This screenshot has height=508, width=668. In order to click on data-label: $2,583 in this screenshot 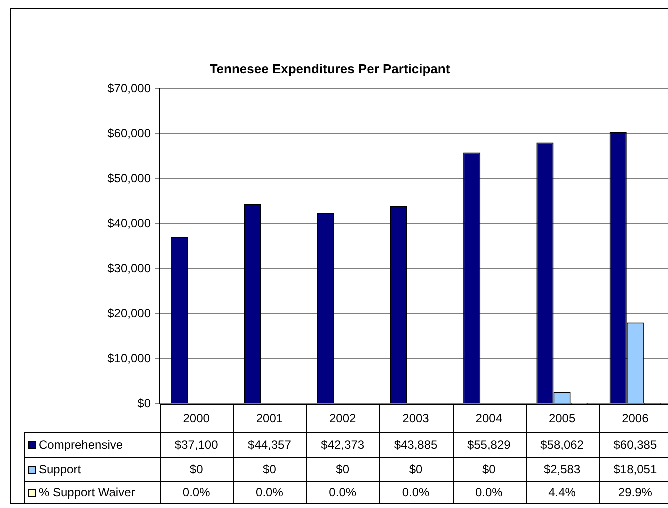, I will do `click(562, 469)`.